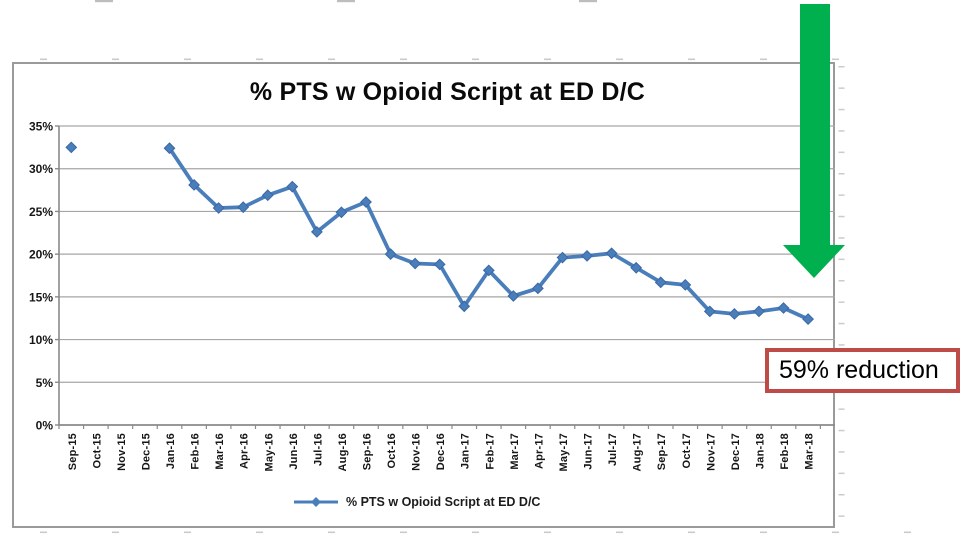  I want to click on x-axis-label: Nov-17, so click(711, 452).